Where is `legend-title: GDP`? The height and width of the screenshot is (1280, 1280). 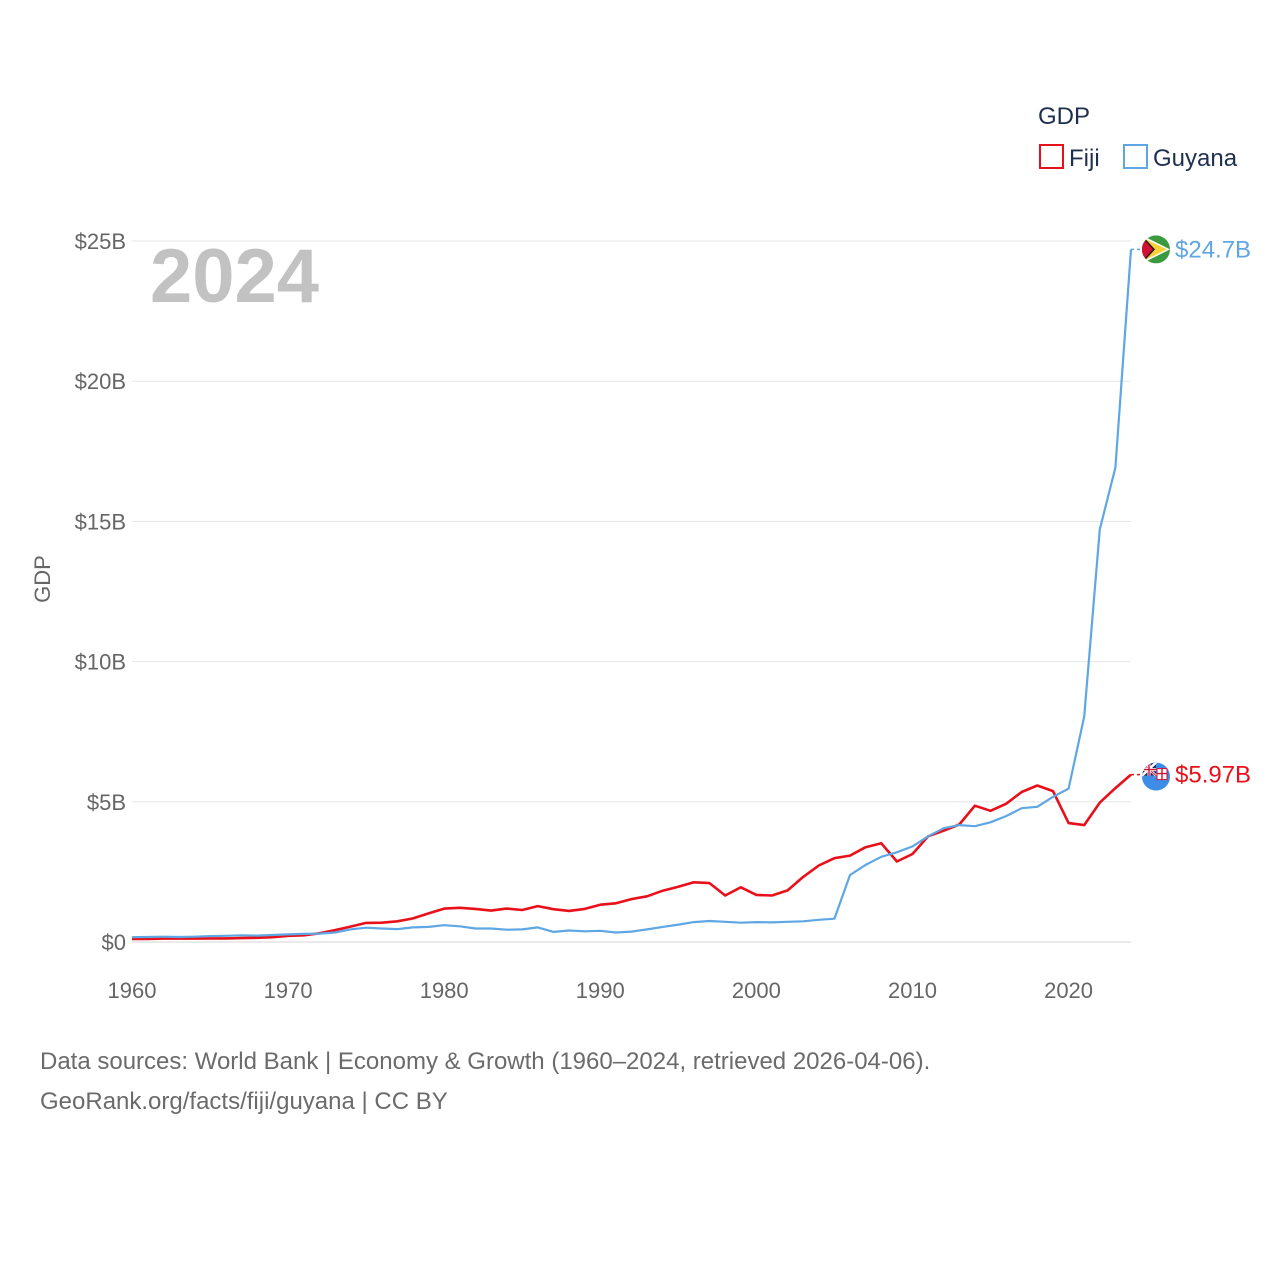
legend-title: GDP is located at coordinates (1064, 116).